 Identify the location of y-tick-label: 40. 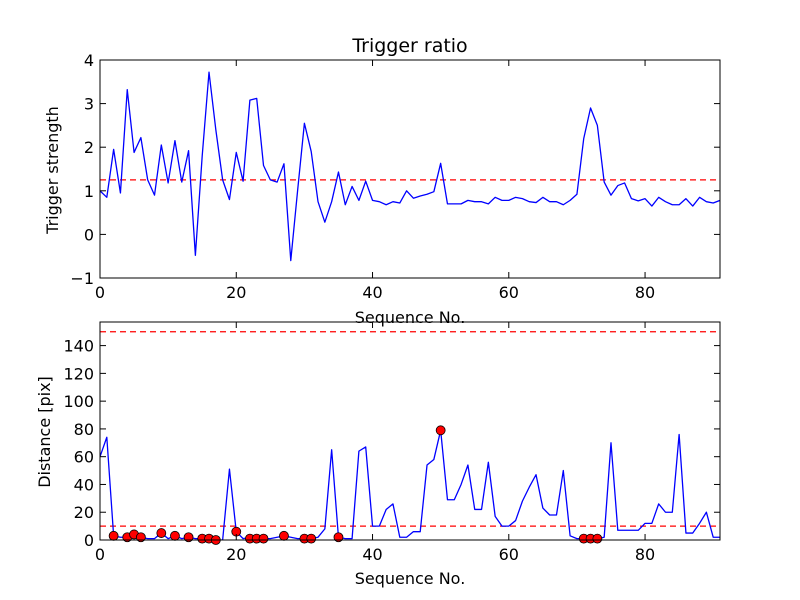
(84, 484).